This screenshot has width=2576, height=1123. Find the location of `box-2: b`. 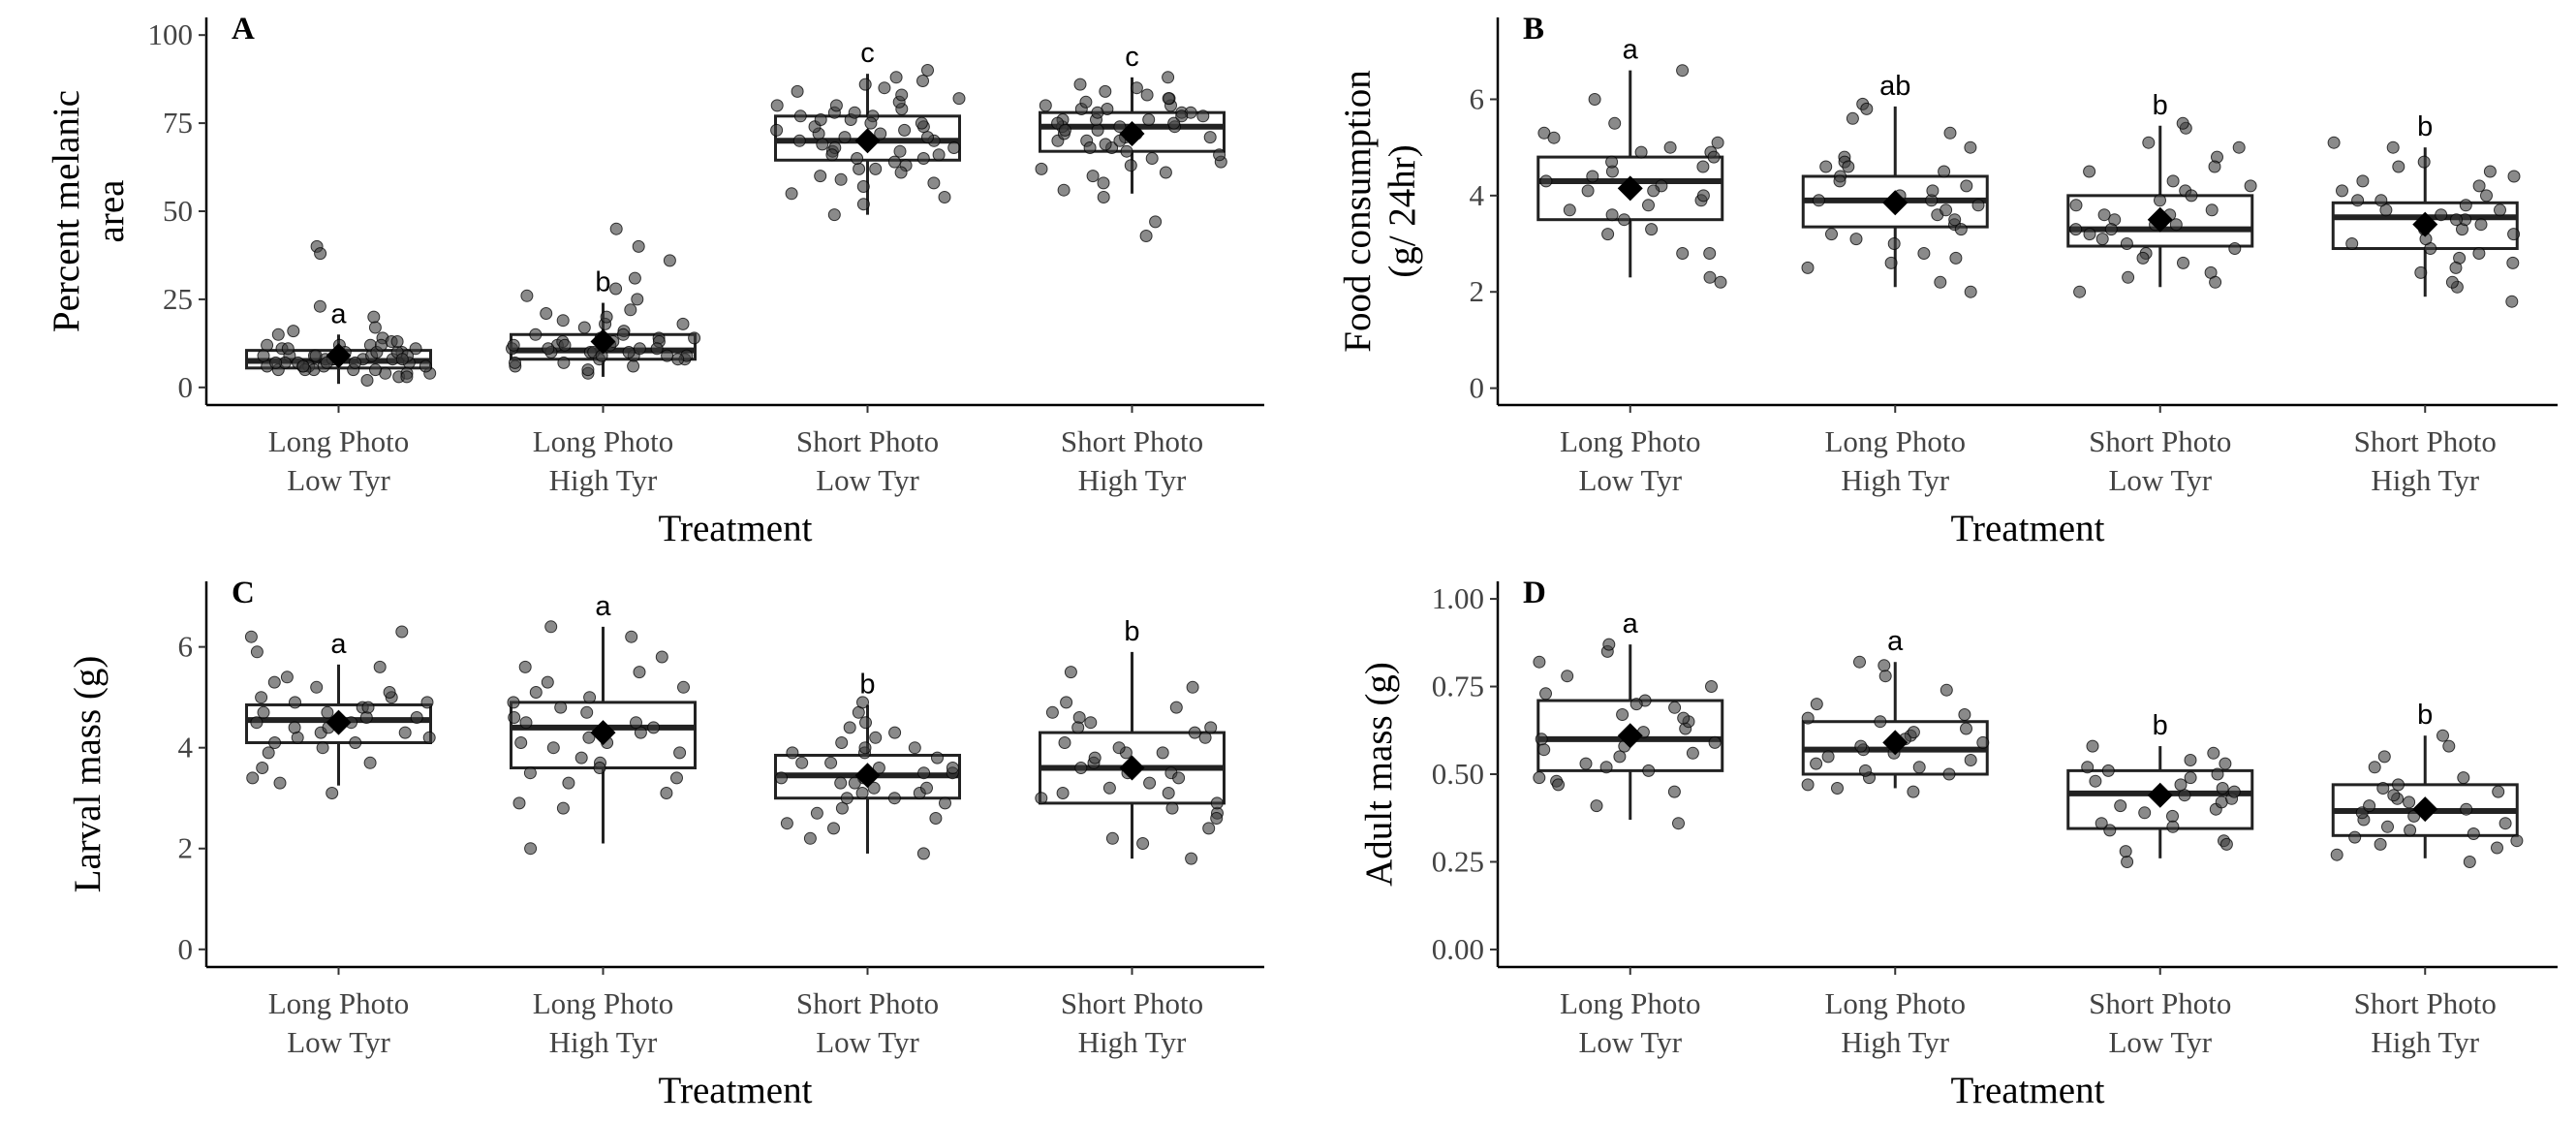

box-2: b is located at coordinates (603, 301).